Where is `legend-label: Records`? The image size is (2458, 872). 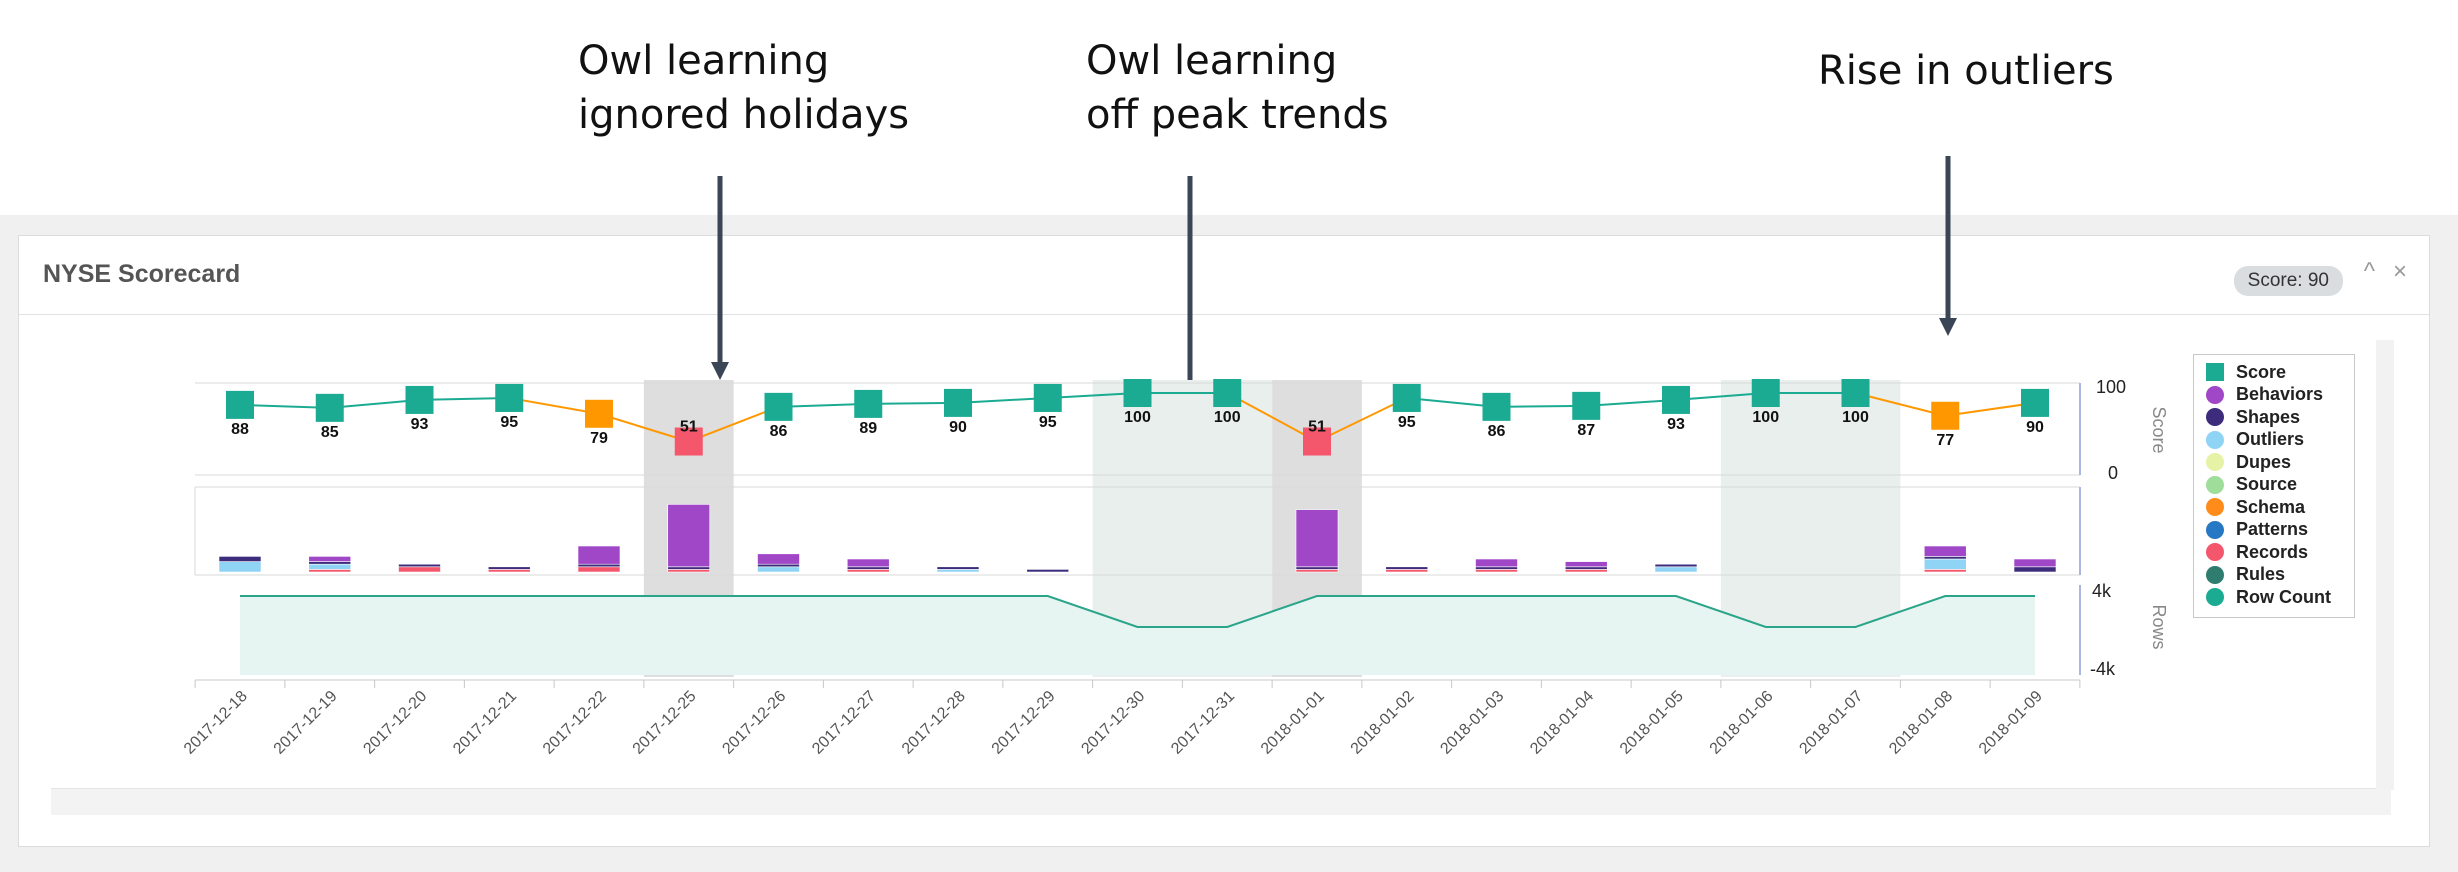 legend-label: Records is located at coordinates (2272, 551).